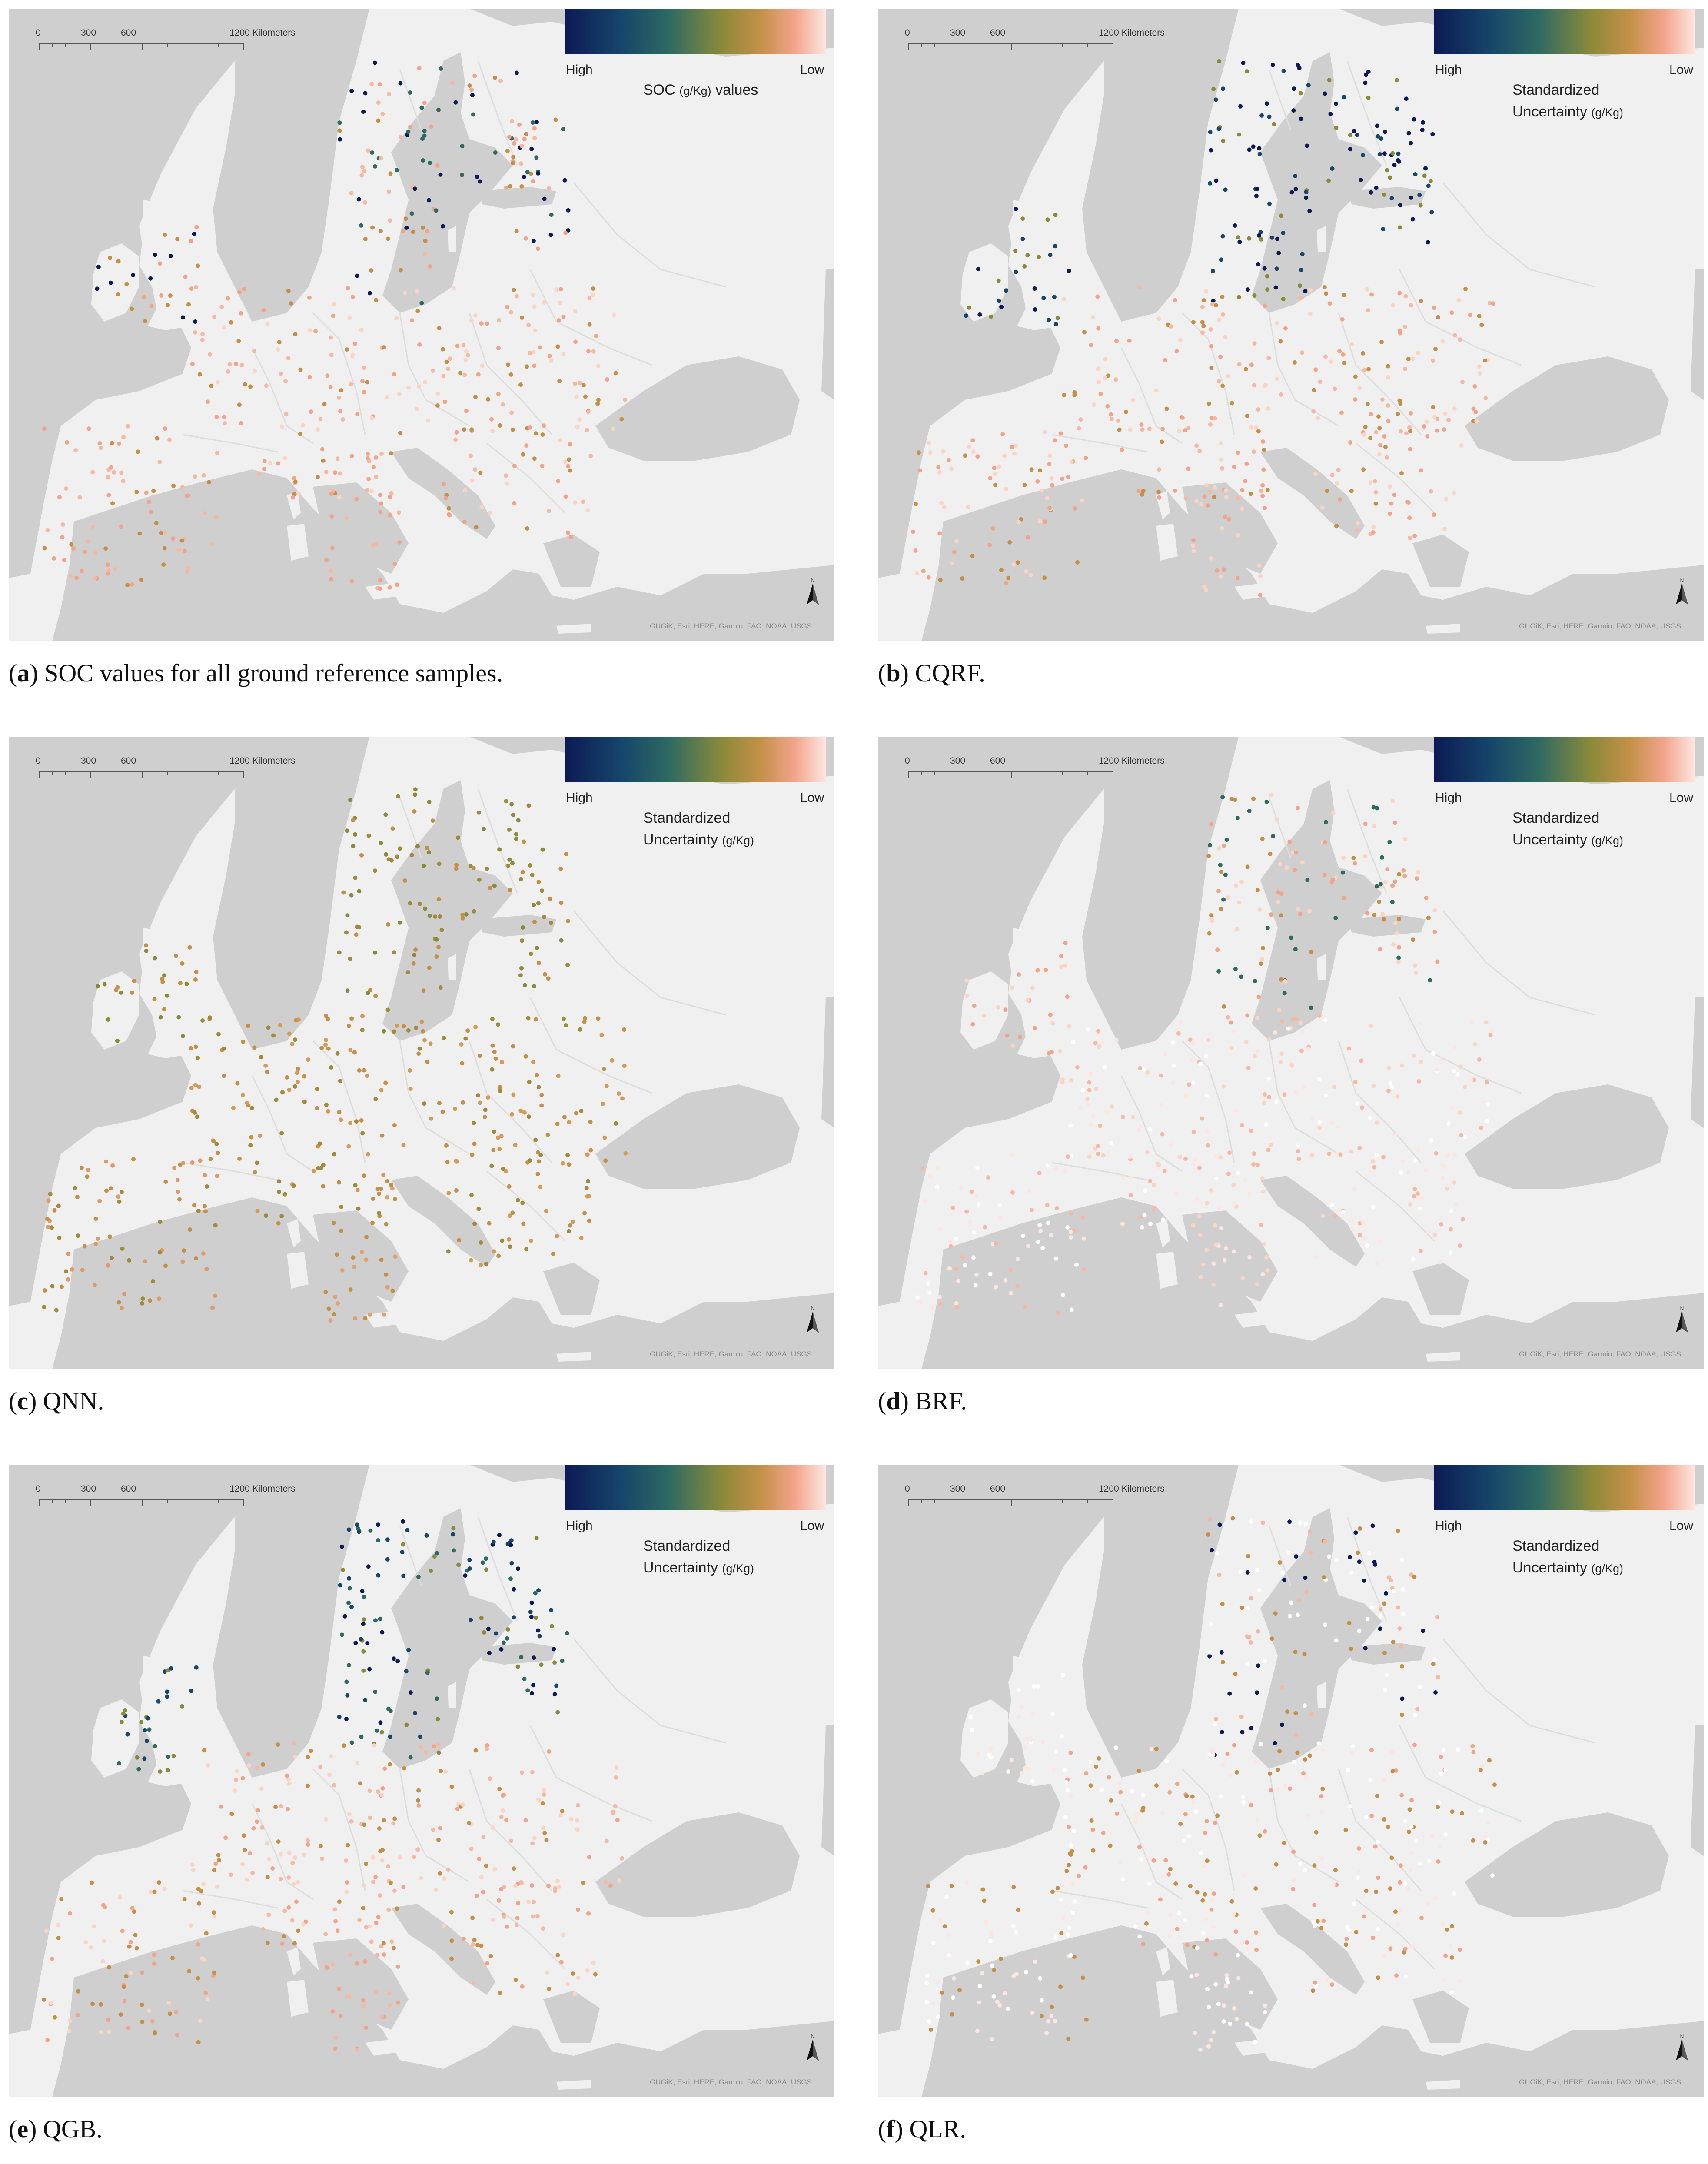  Describe the element at coordinates (812, 1526) in the screenshot. I see `legend-low-label: Low` at that location.